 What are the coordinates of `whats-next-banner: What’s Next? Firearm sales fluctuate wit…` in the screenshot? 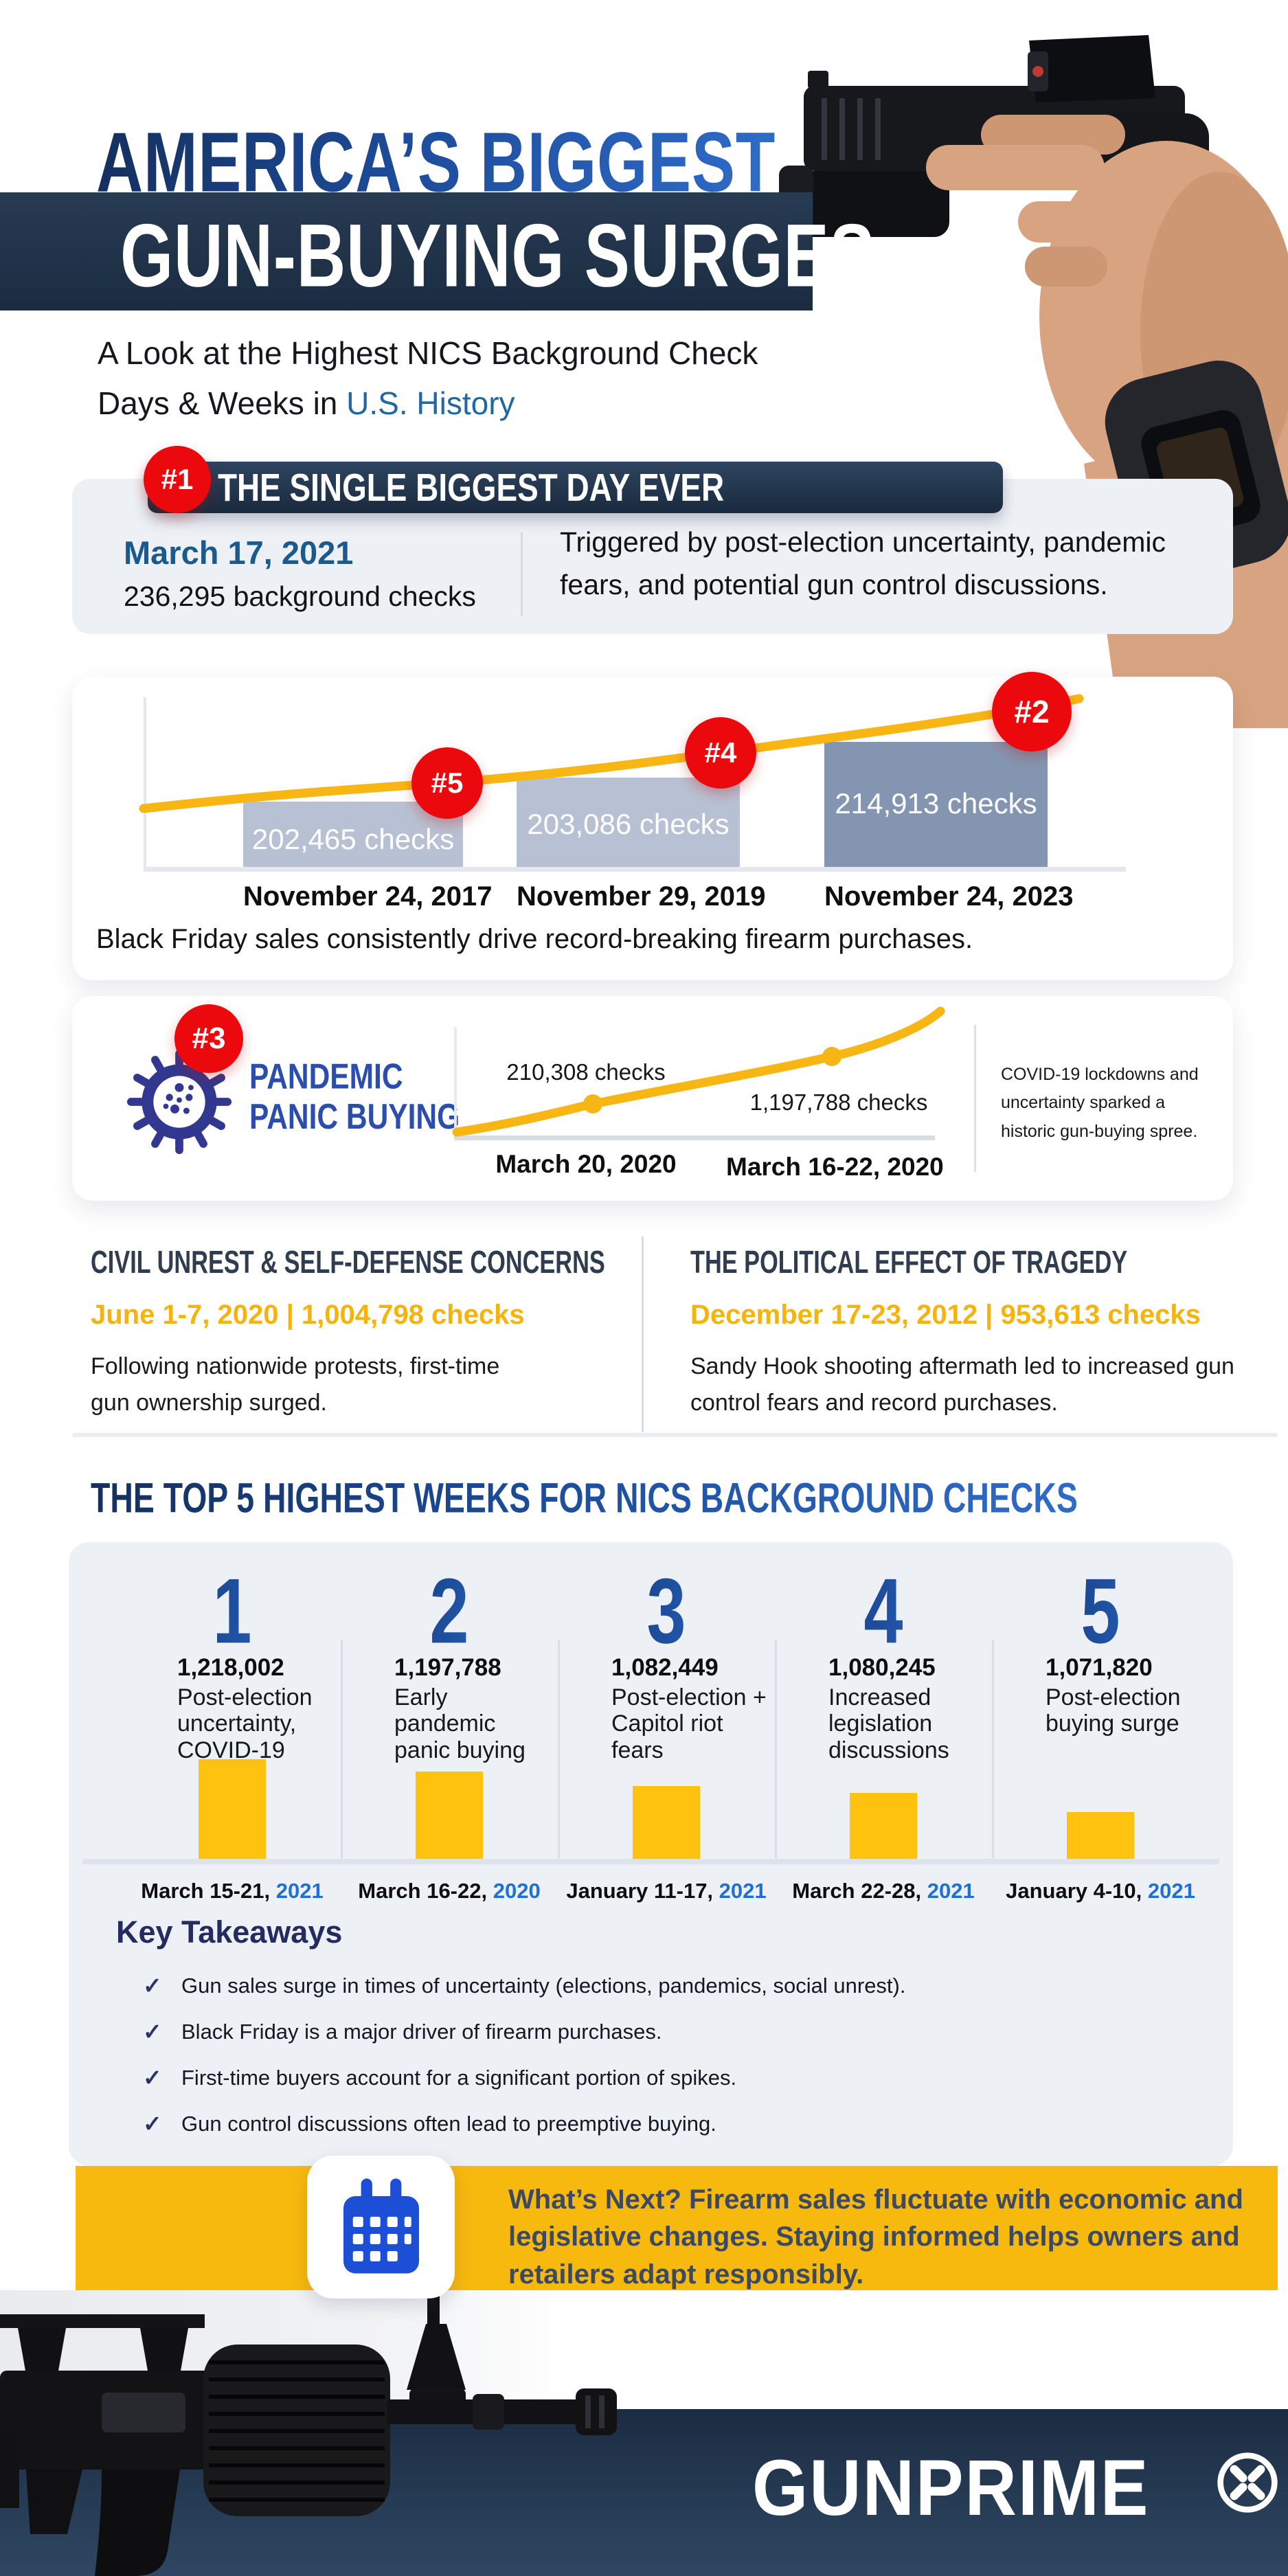 It's located at (677, 2228).